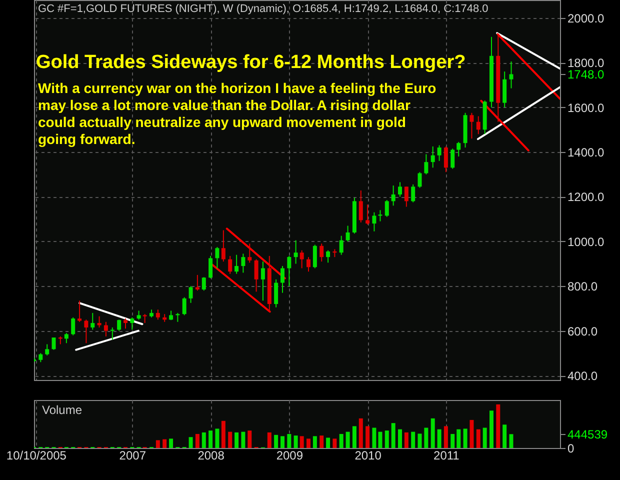 The width and height of the screenshot is (620, 480). What do you see at coordinates (211, 455) in the screenshot?
I see `x-tick-label: 2008` at bounding box center [211, 455].